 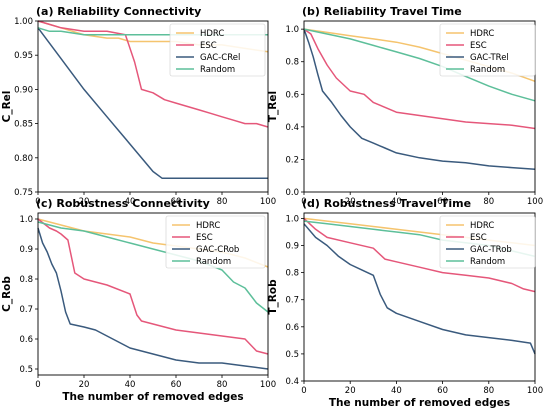 What do you see at coordinates (217, 250) in the screenshot?
I see `legend-label: GAC-CRob` at bounding box center [217, 250].